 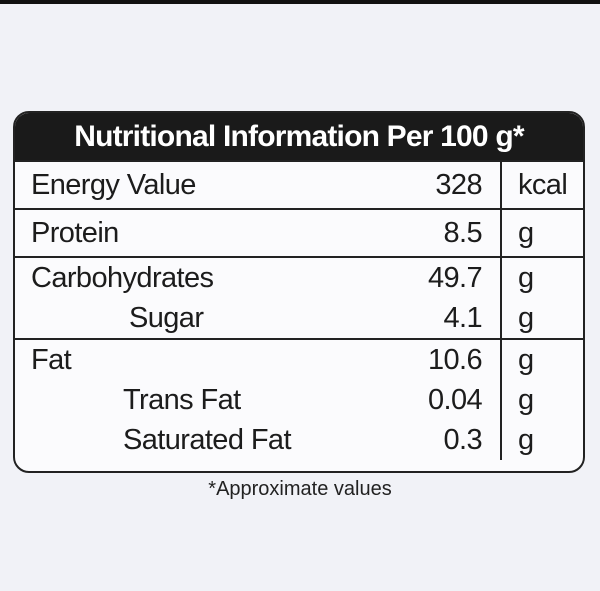 What do you see at coordinates (51, 359) in the screenshot?
I see `nutrient-name: Fat` at bounding box center [51, 359].